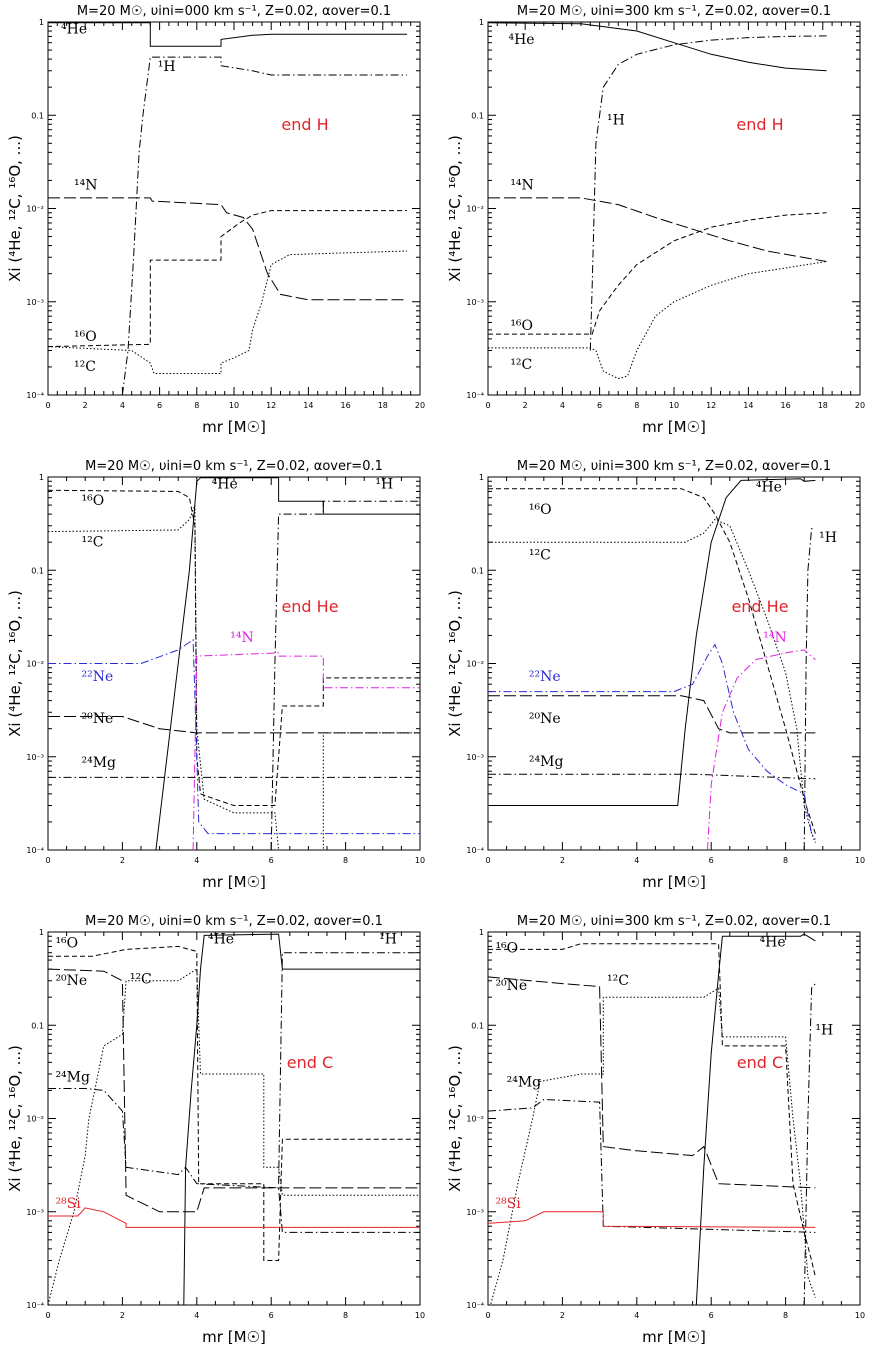  What do you see at coordinates (37, 570) in the screenshot?
I see `y-tick-label: 0.1` at bounding box center [37, 570].